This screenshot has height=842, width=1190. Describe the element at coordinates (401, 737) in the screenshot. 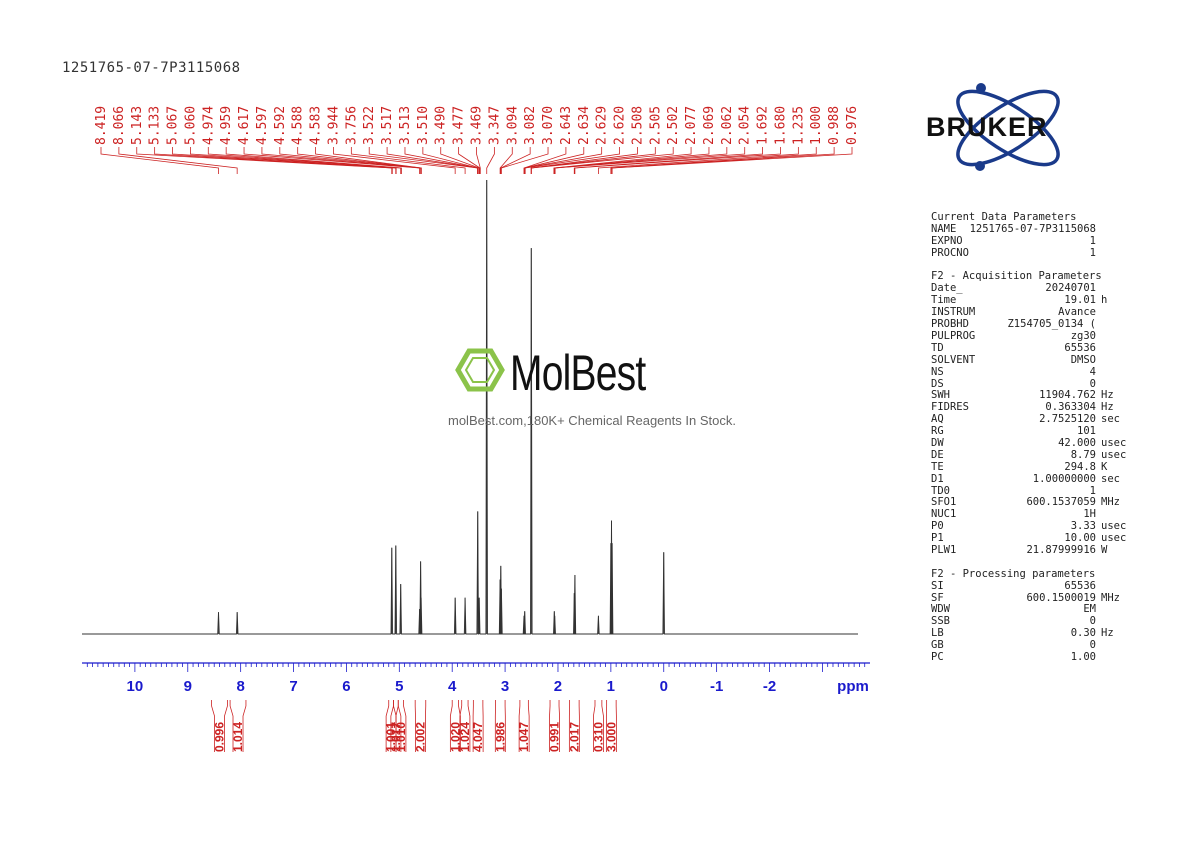

I see `integral-label: 1.010` at that location.